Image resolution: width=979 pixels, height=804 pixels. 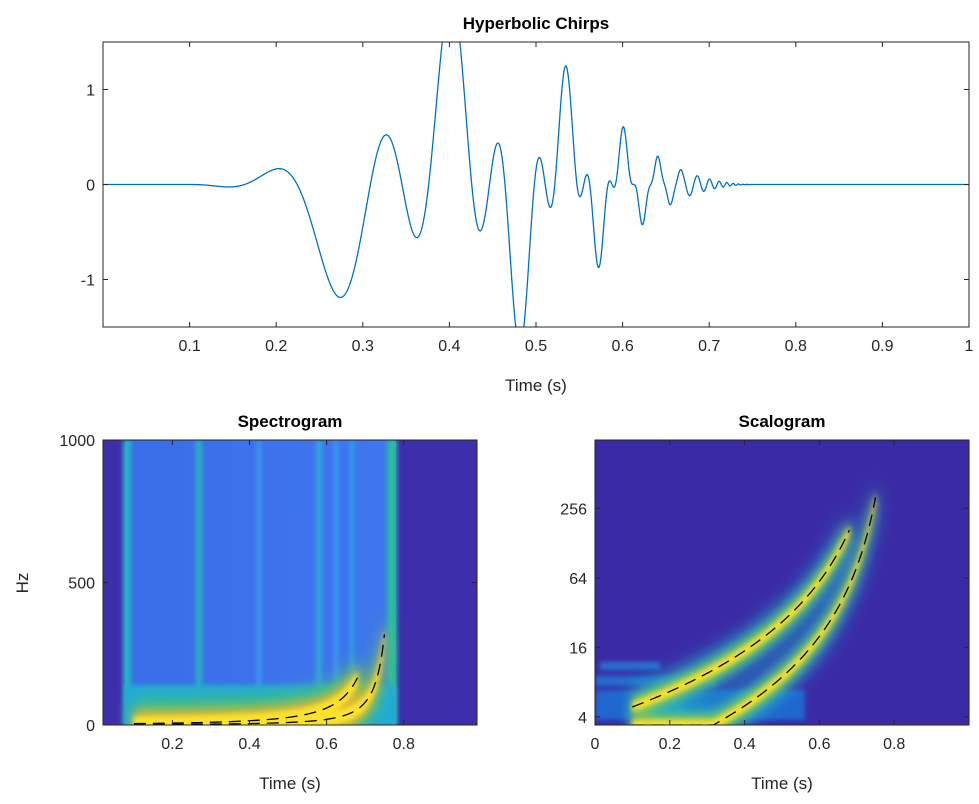 I want to click on spectrogram-image, so click(x=290, y=582).